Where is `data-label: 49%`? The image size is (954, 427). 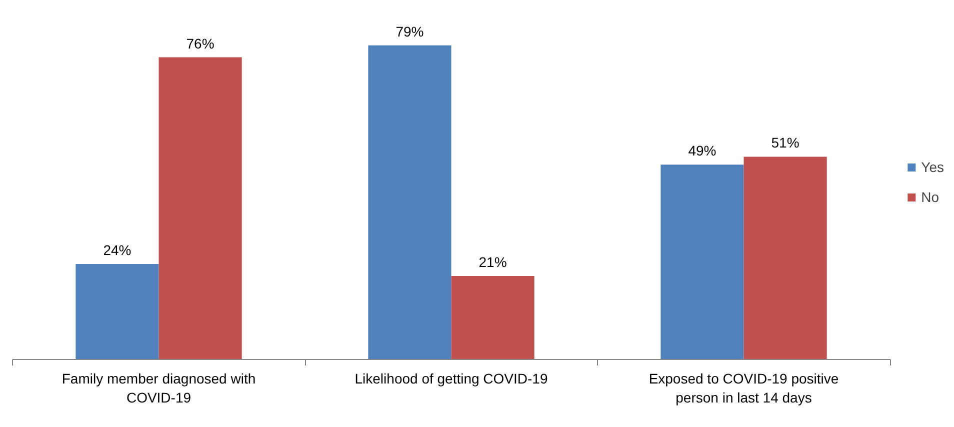 data-label: 49% is located at coordinates (702, 150).